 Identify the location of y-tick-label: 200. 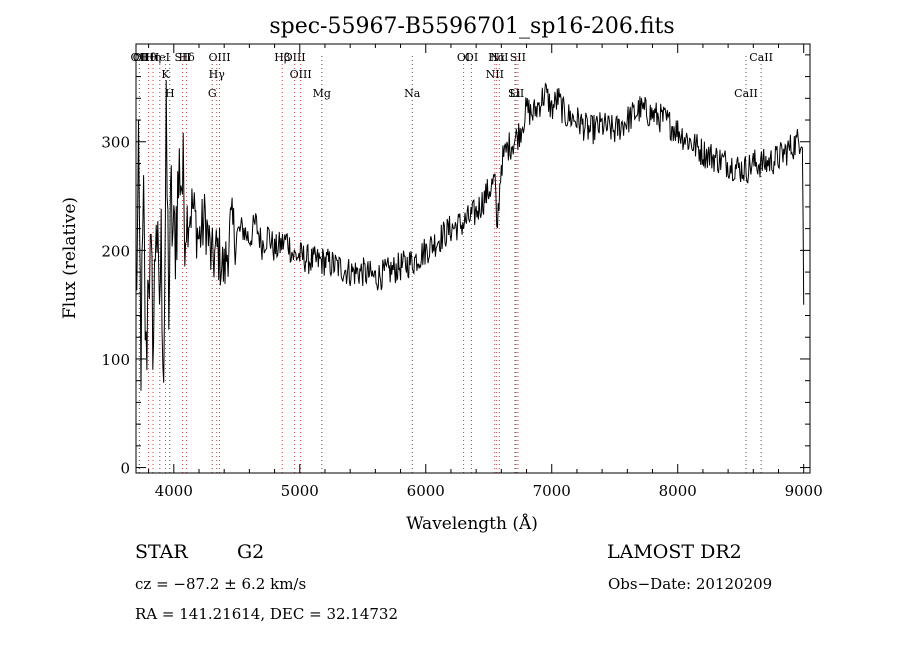
(115, 251).